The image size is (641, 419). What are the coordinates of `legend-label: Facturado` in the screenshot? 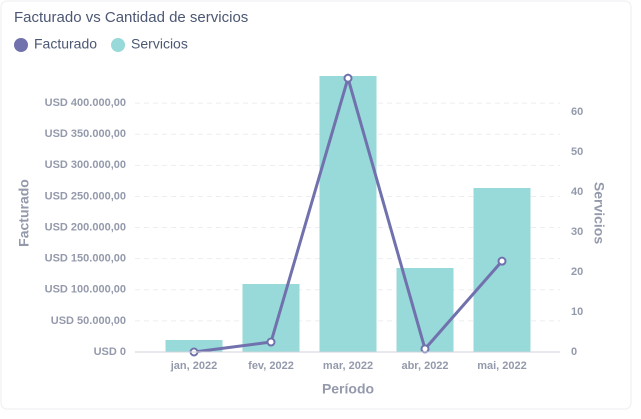 It's located at (65, 44).